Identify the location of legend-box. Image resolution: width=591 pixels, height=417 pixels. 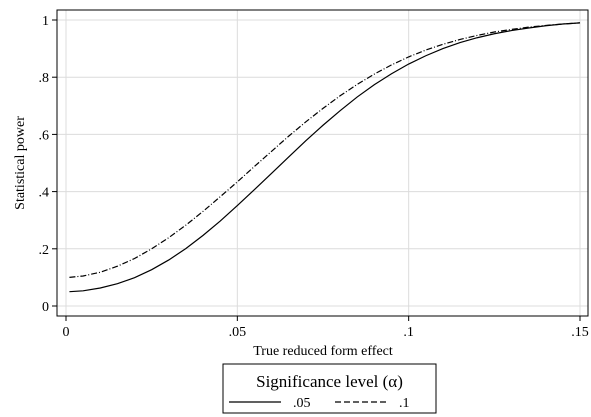
(329, 388).